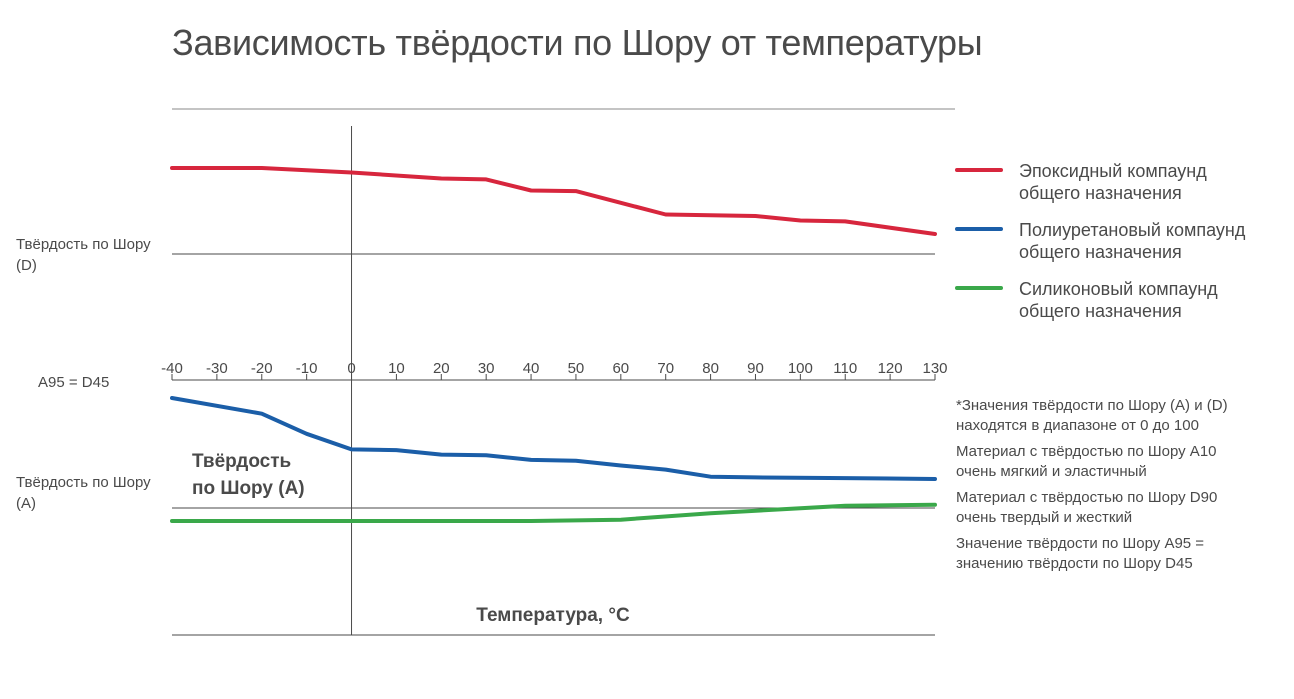 The width and height of the screenshot is (1294, 699). I want to click on x-tick-label: 100, so click(800, 368).